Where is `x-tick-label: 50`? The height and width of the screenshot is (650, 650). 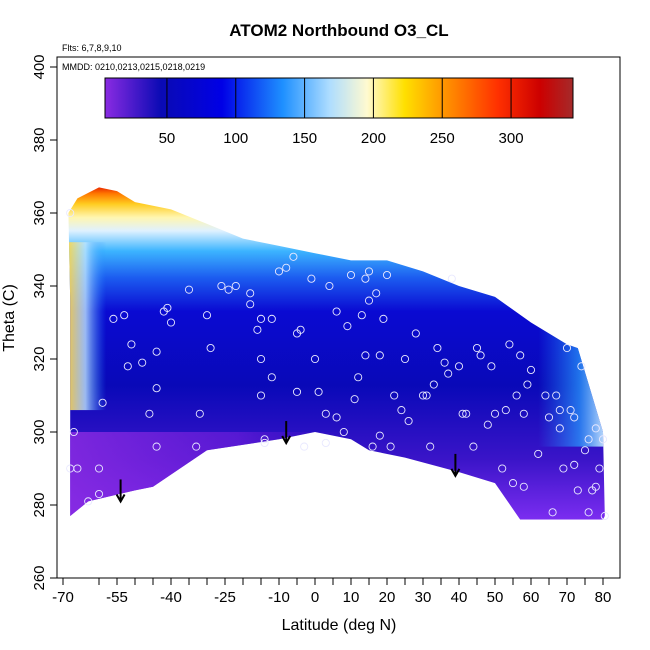
x-tick-label: 50 is located at coordinates (495, 597).